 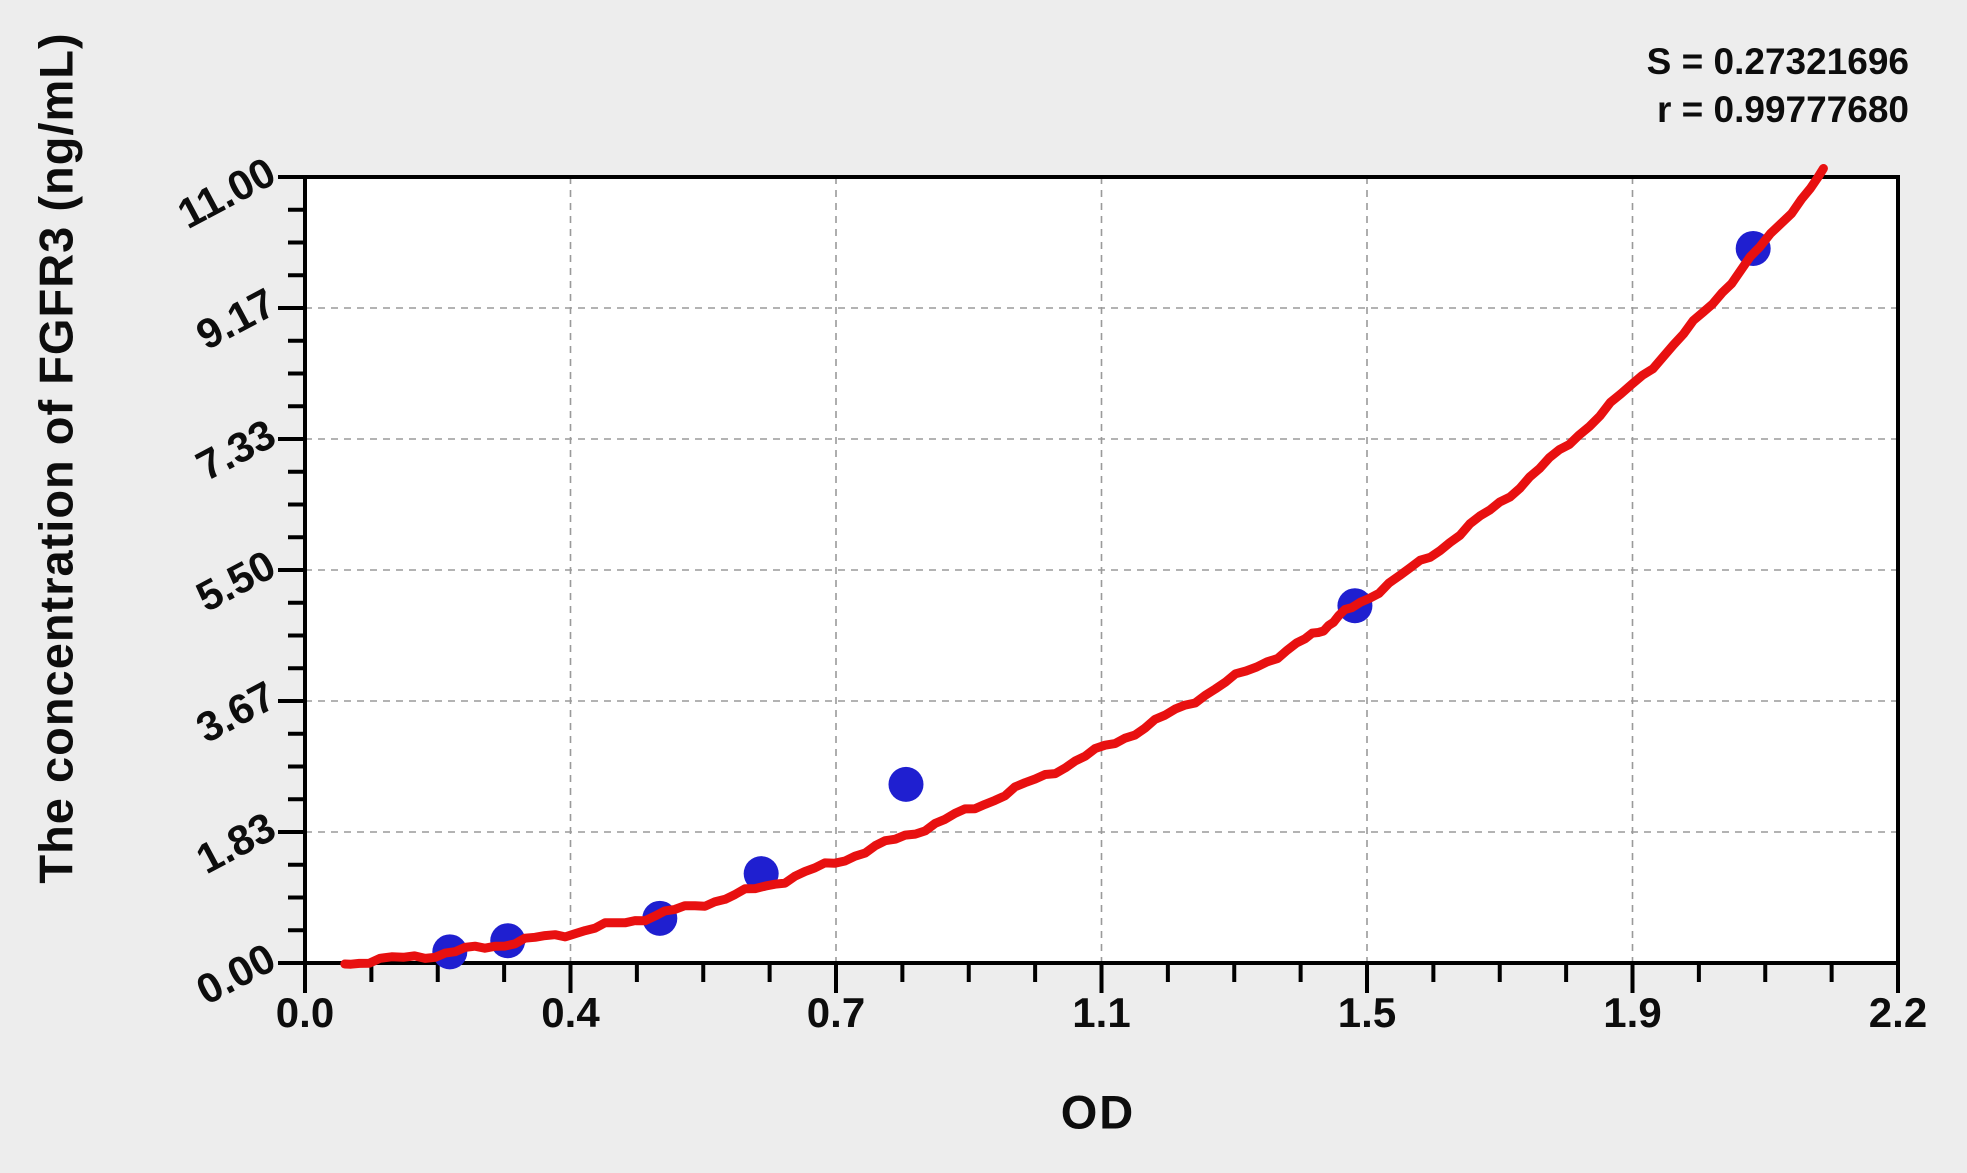 I want to click on x-tick-label: 0.0, so click(x=305, y=1012).